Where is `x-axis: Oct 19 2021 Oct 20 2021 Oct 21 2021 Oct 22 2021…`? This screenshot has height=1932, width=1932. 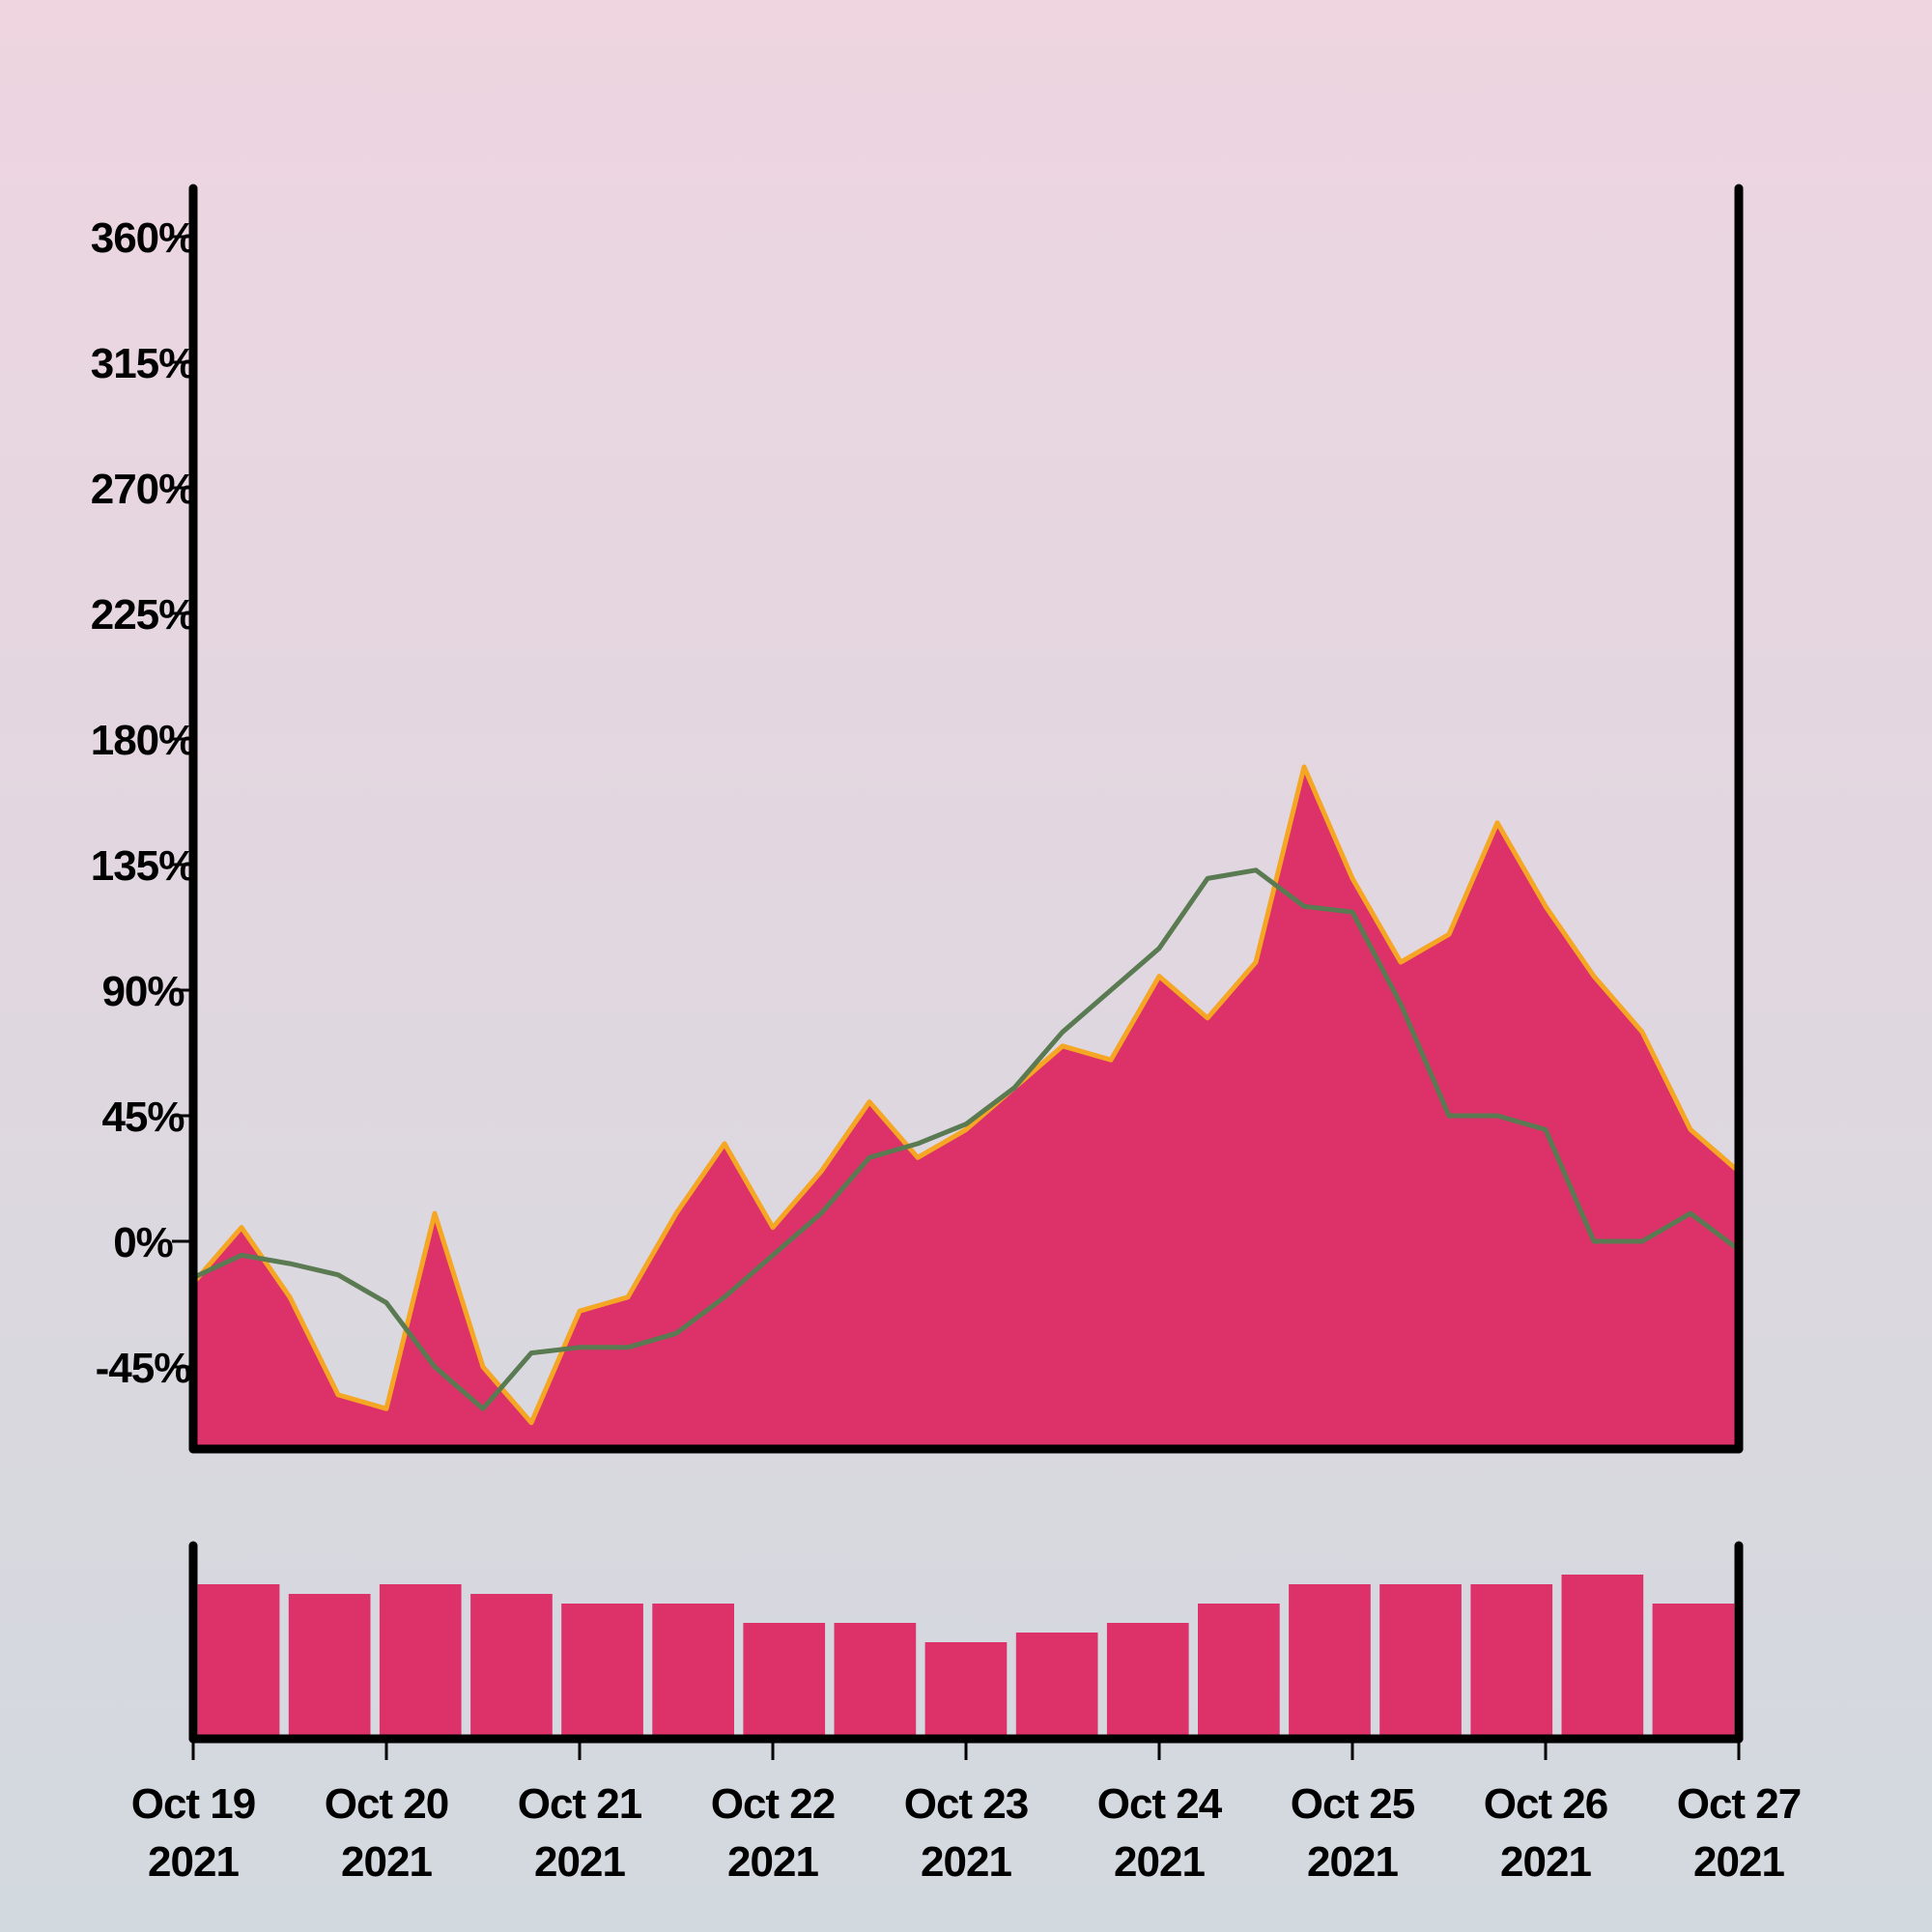 x-axis: Oct 19 2021 Oct 20 2021 Oct 21 2021 Oct 22 2021… is located at coordinates (966, 1812).